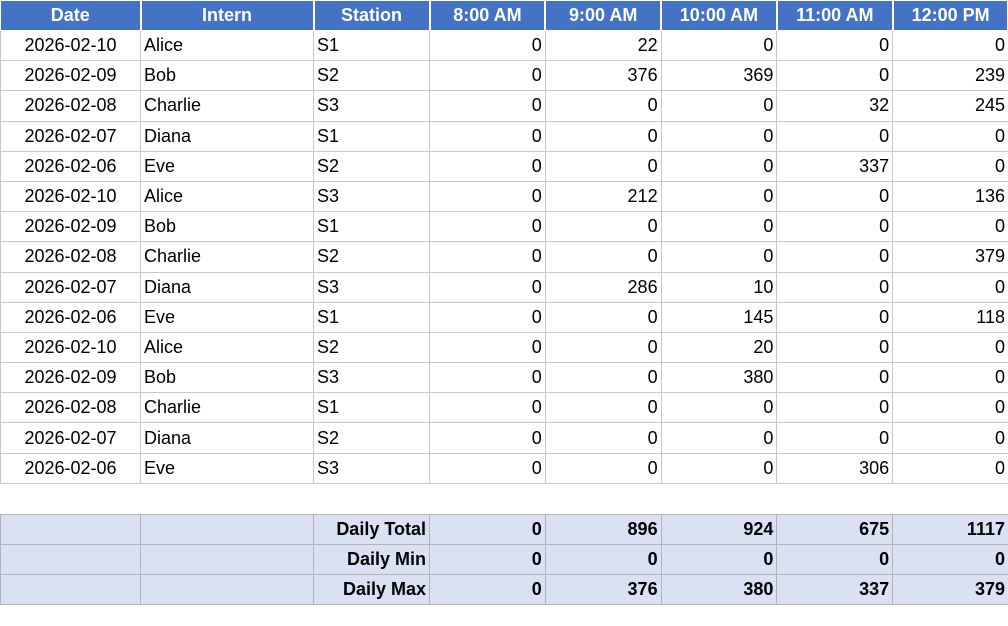  I want to click on header-cell-10am: 10:00 AM, so click(719, 15).